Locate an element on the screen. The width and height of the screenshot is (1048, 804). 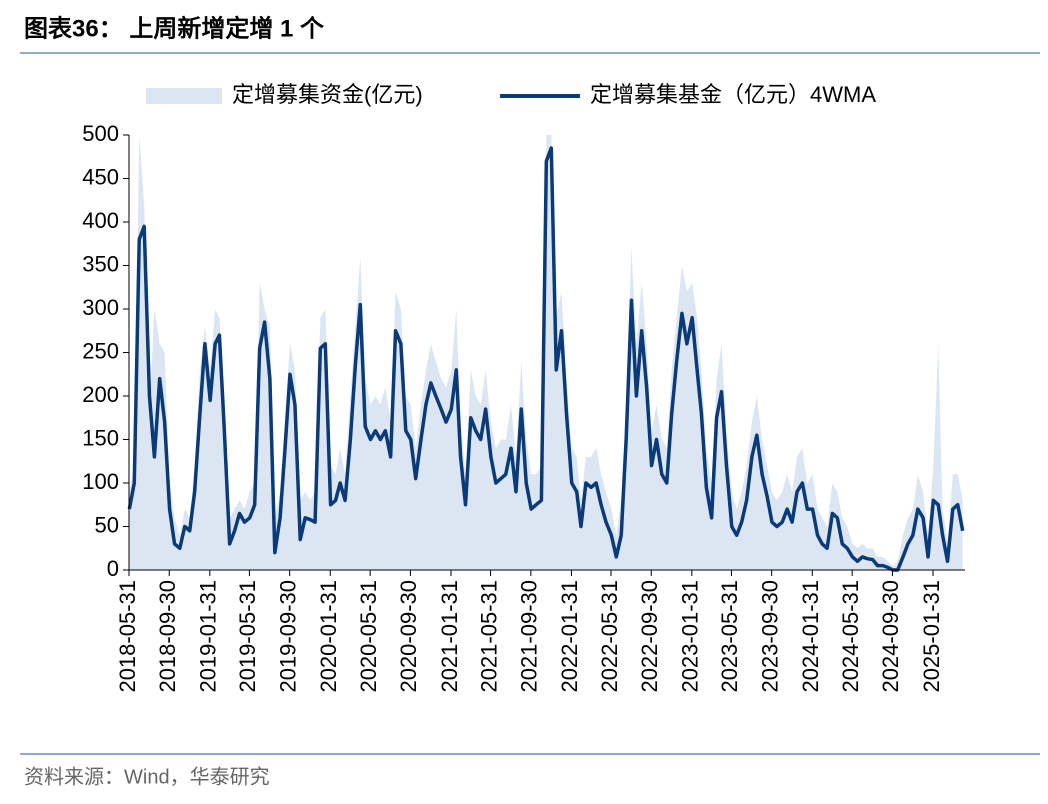
x-tick-label: 2024-01-31 is located at coordinates (810, 636).